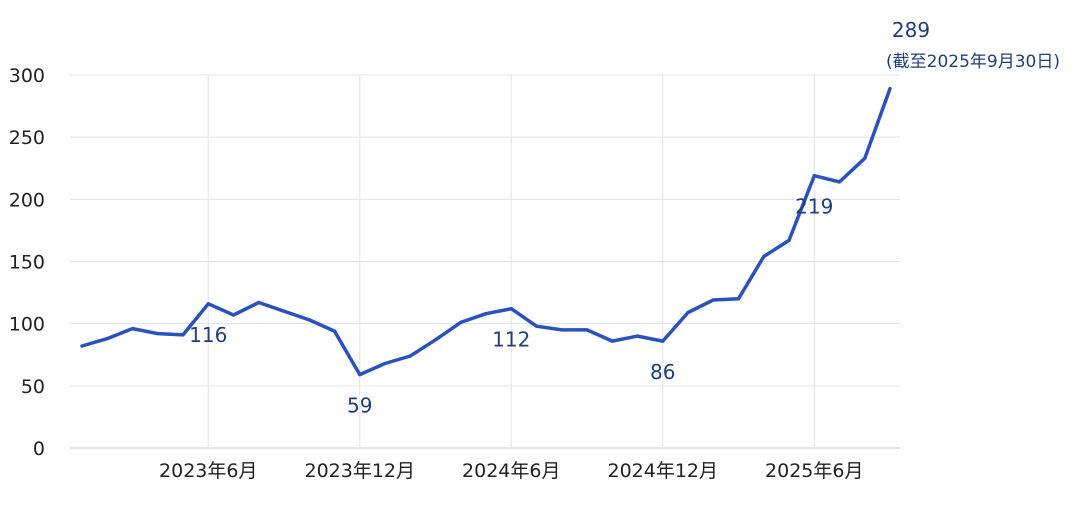 The width and height of the screenshot is (1080, 510). I want to click on data-label: 86, so click(662, 372).